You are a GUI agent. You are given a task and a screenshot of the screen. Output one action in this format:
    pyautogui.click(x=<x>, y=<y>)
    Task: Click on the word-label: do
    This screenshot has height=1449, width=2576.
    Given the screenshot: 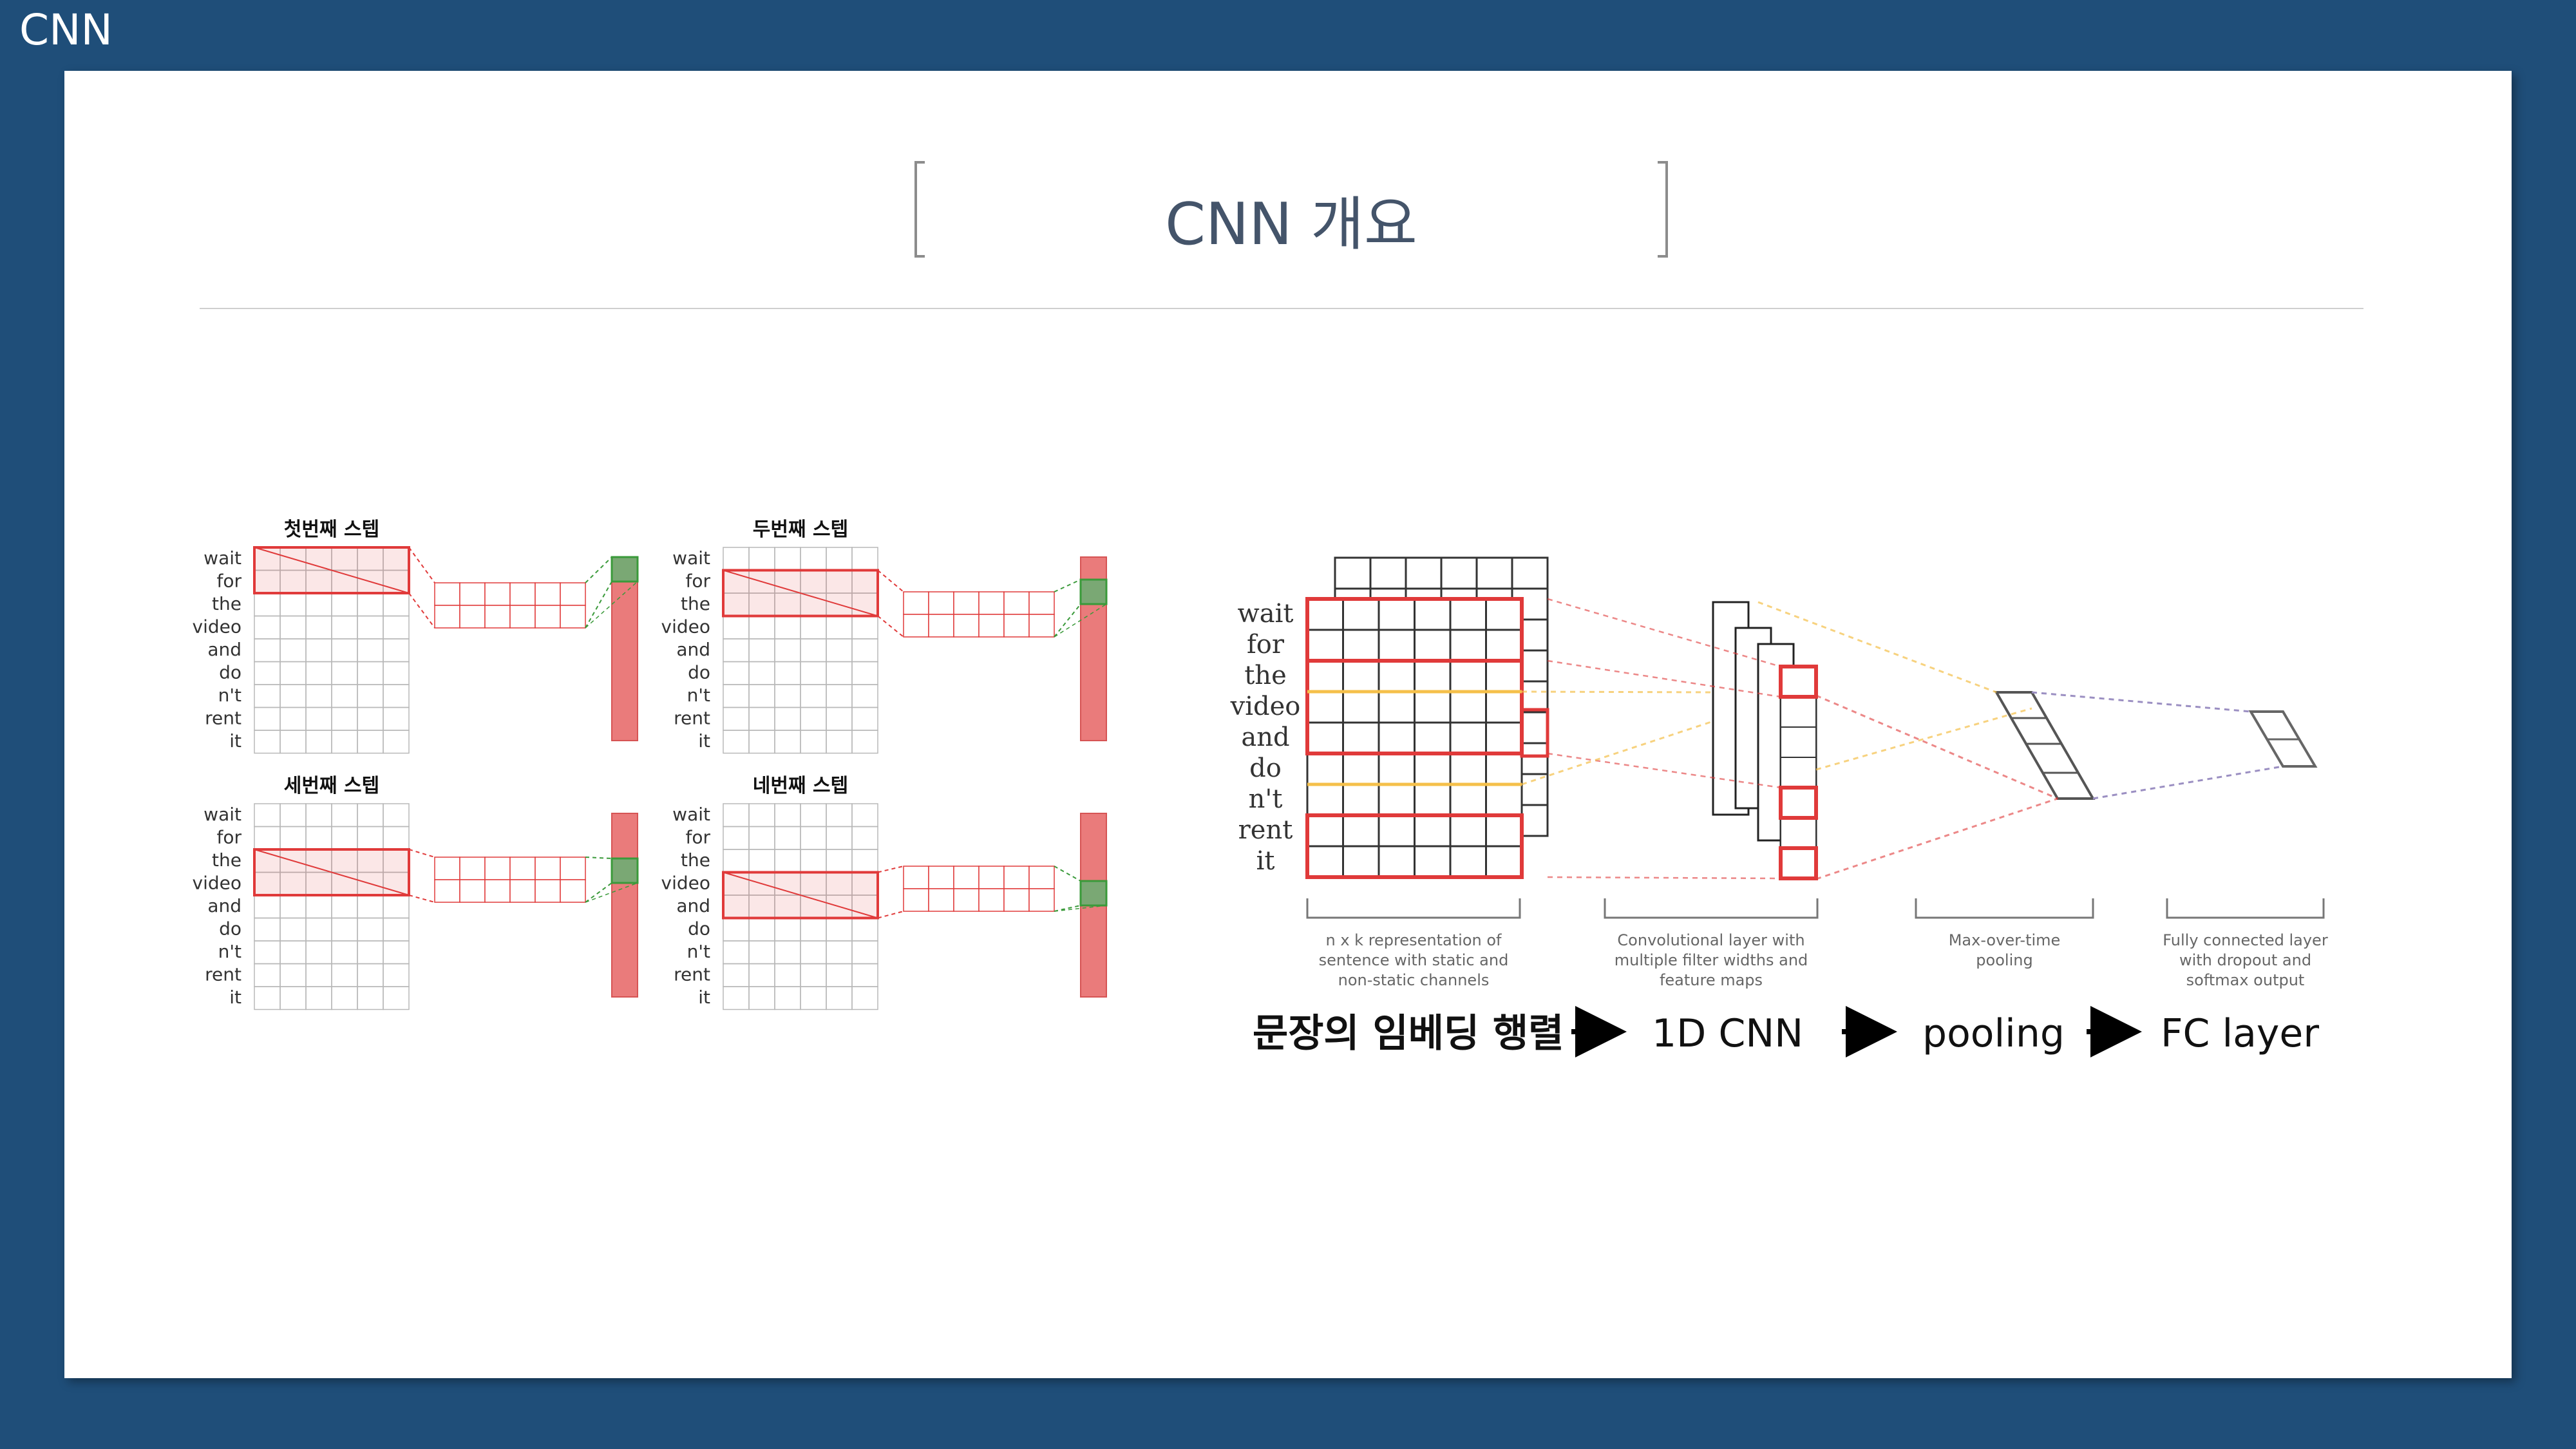 What is the action you would take?
    pyautogui.click(x=1265, y=768)
    